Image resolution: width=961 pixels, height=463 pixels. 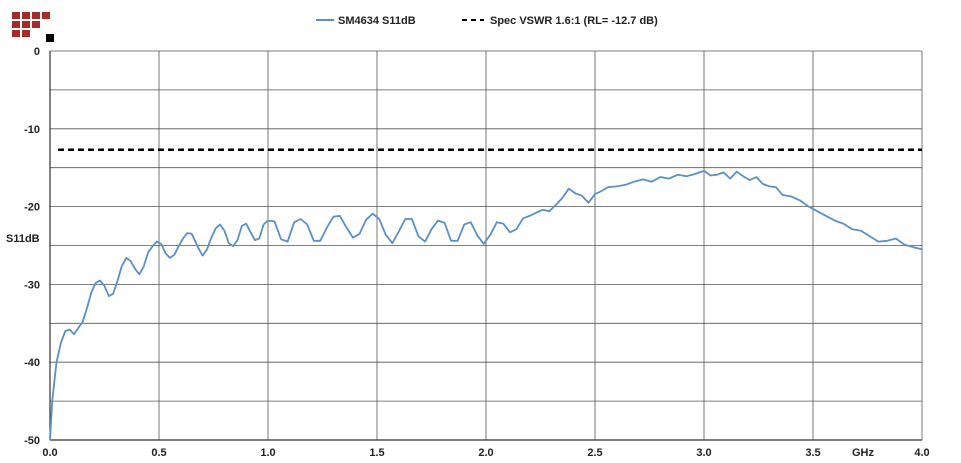 I want to click on y-tick-label: 0, so click(x=37, y=52).